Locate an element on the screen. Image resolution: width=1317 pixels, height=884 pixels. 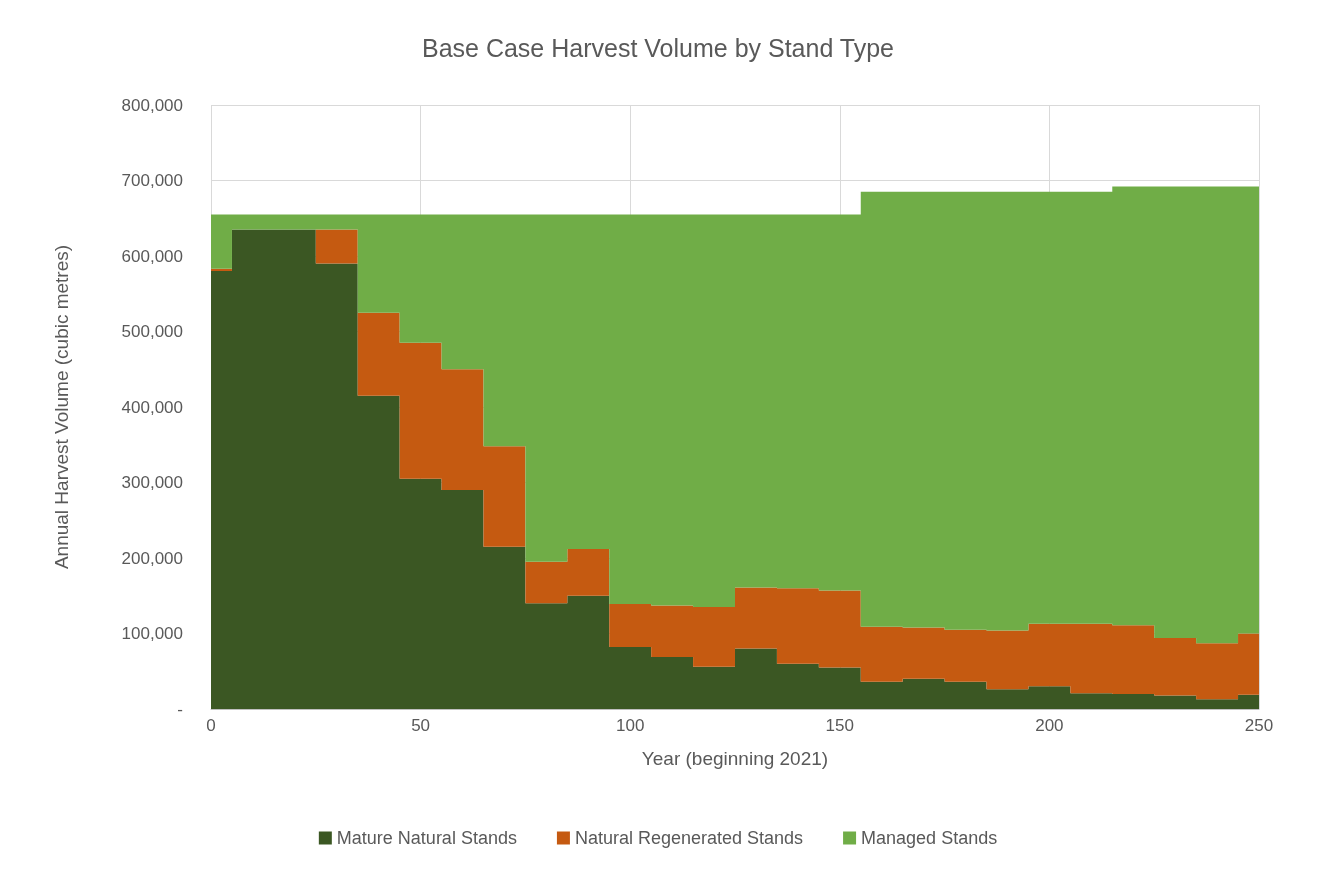
x-tick-label: 100 is located at coordinates (630, 725).